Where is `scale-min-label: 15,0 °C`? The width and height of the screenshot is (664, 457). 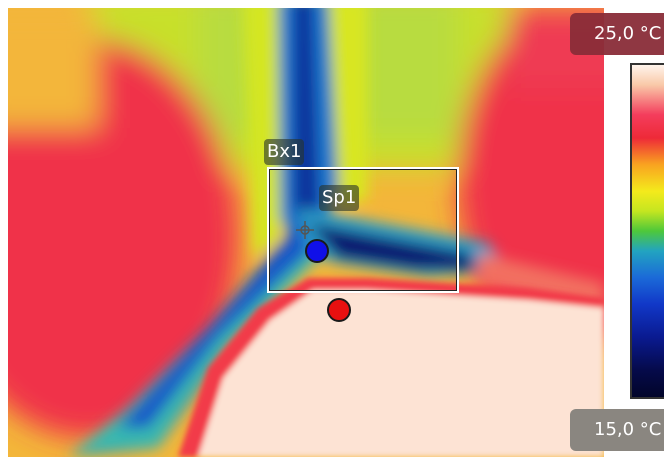 scale-min-label: 15,0 °C is located at coordinates (617, 430).